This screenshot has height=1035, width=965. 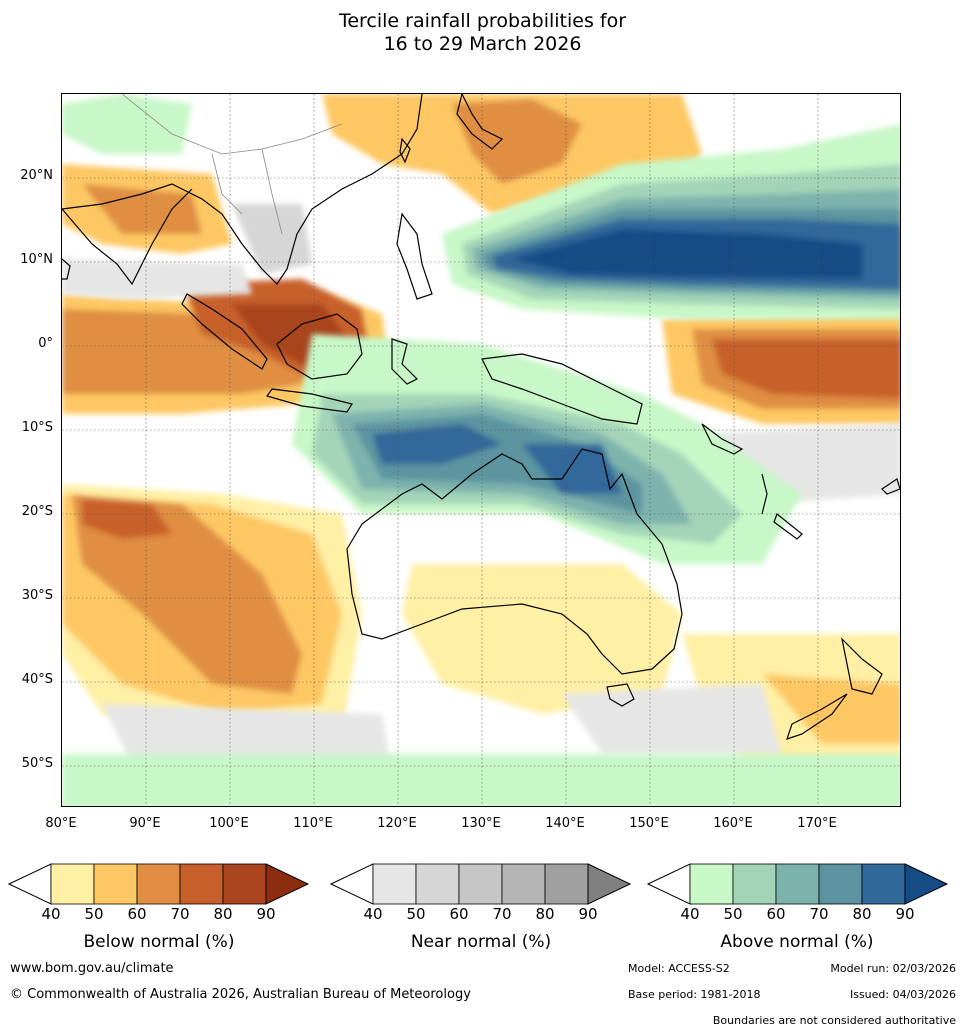 What do you see at coordinates (37, 763) in the screenshot?
I see `lat-label-50s: 50°S` at bounding box center [37, 763].